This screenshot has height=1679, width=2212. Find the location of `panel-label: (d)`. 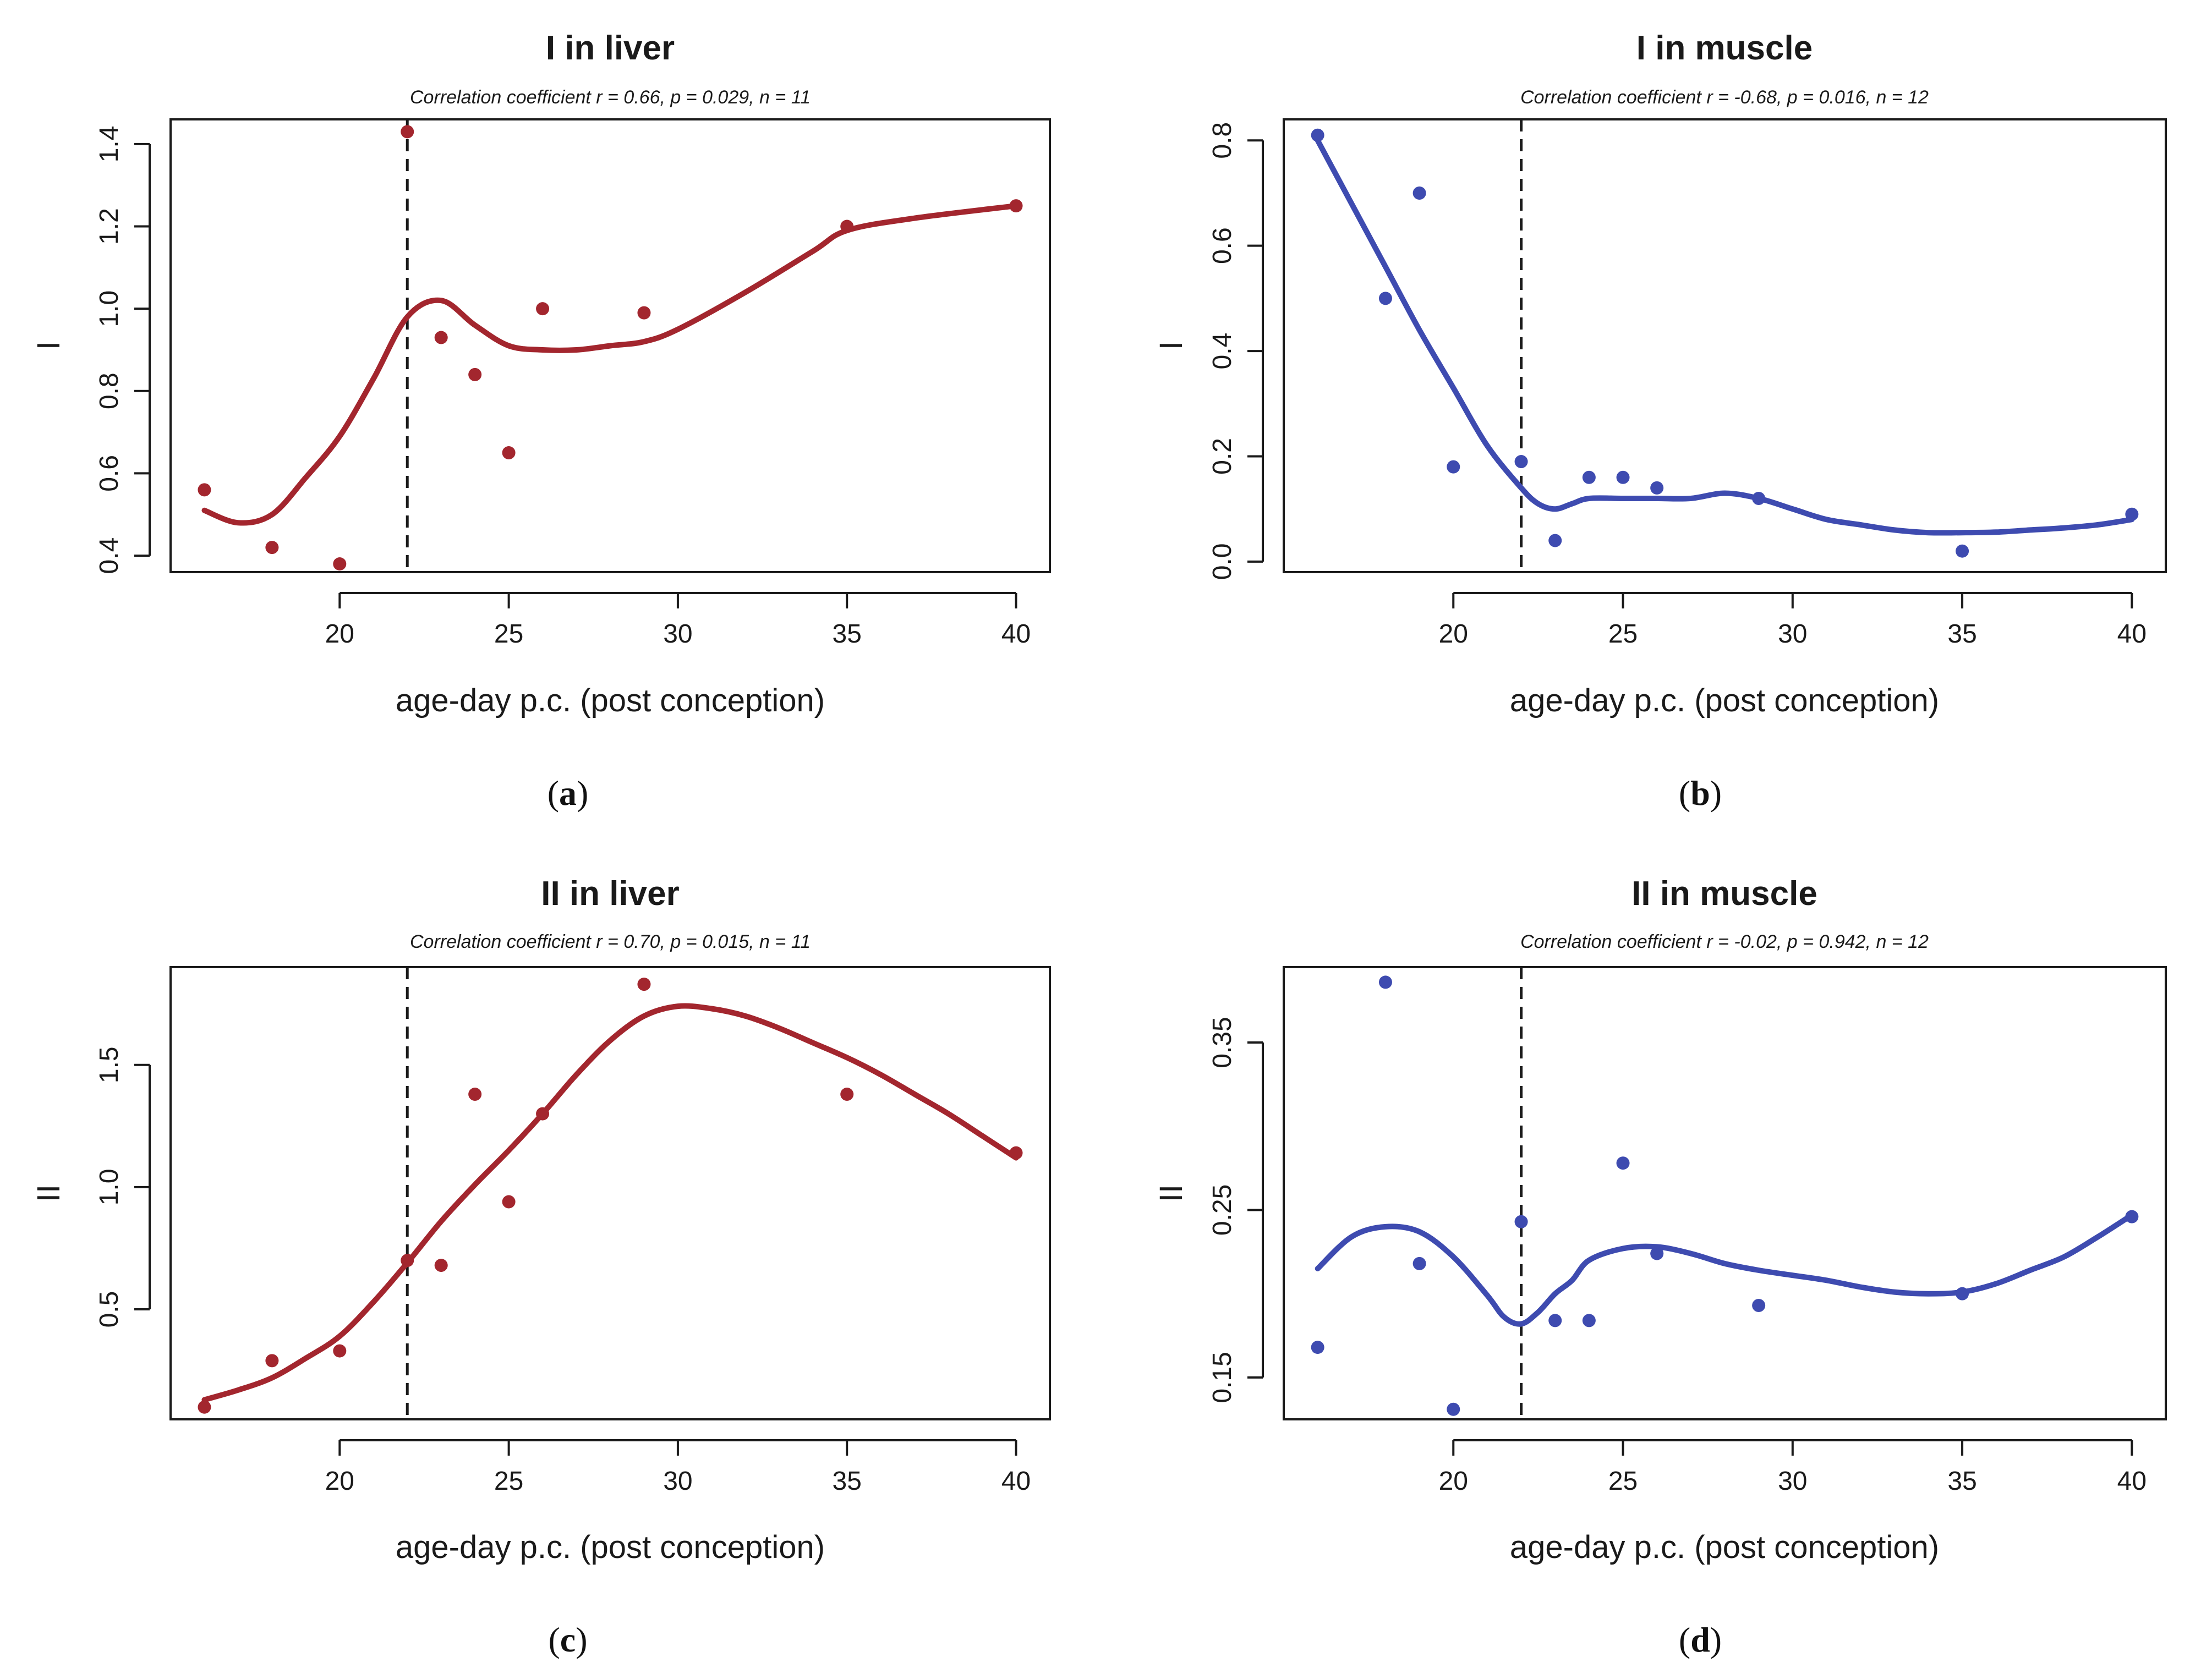

panel-label: (d) is located at coordinates (1700, 1640).